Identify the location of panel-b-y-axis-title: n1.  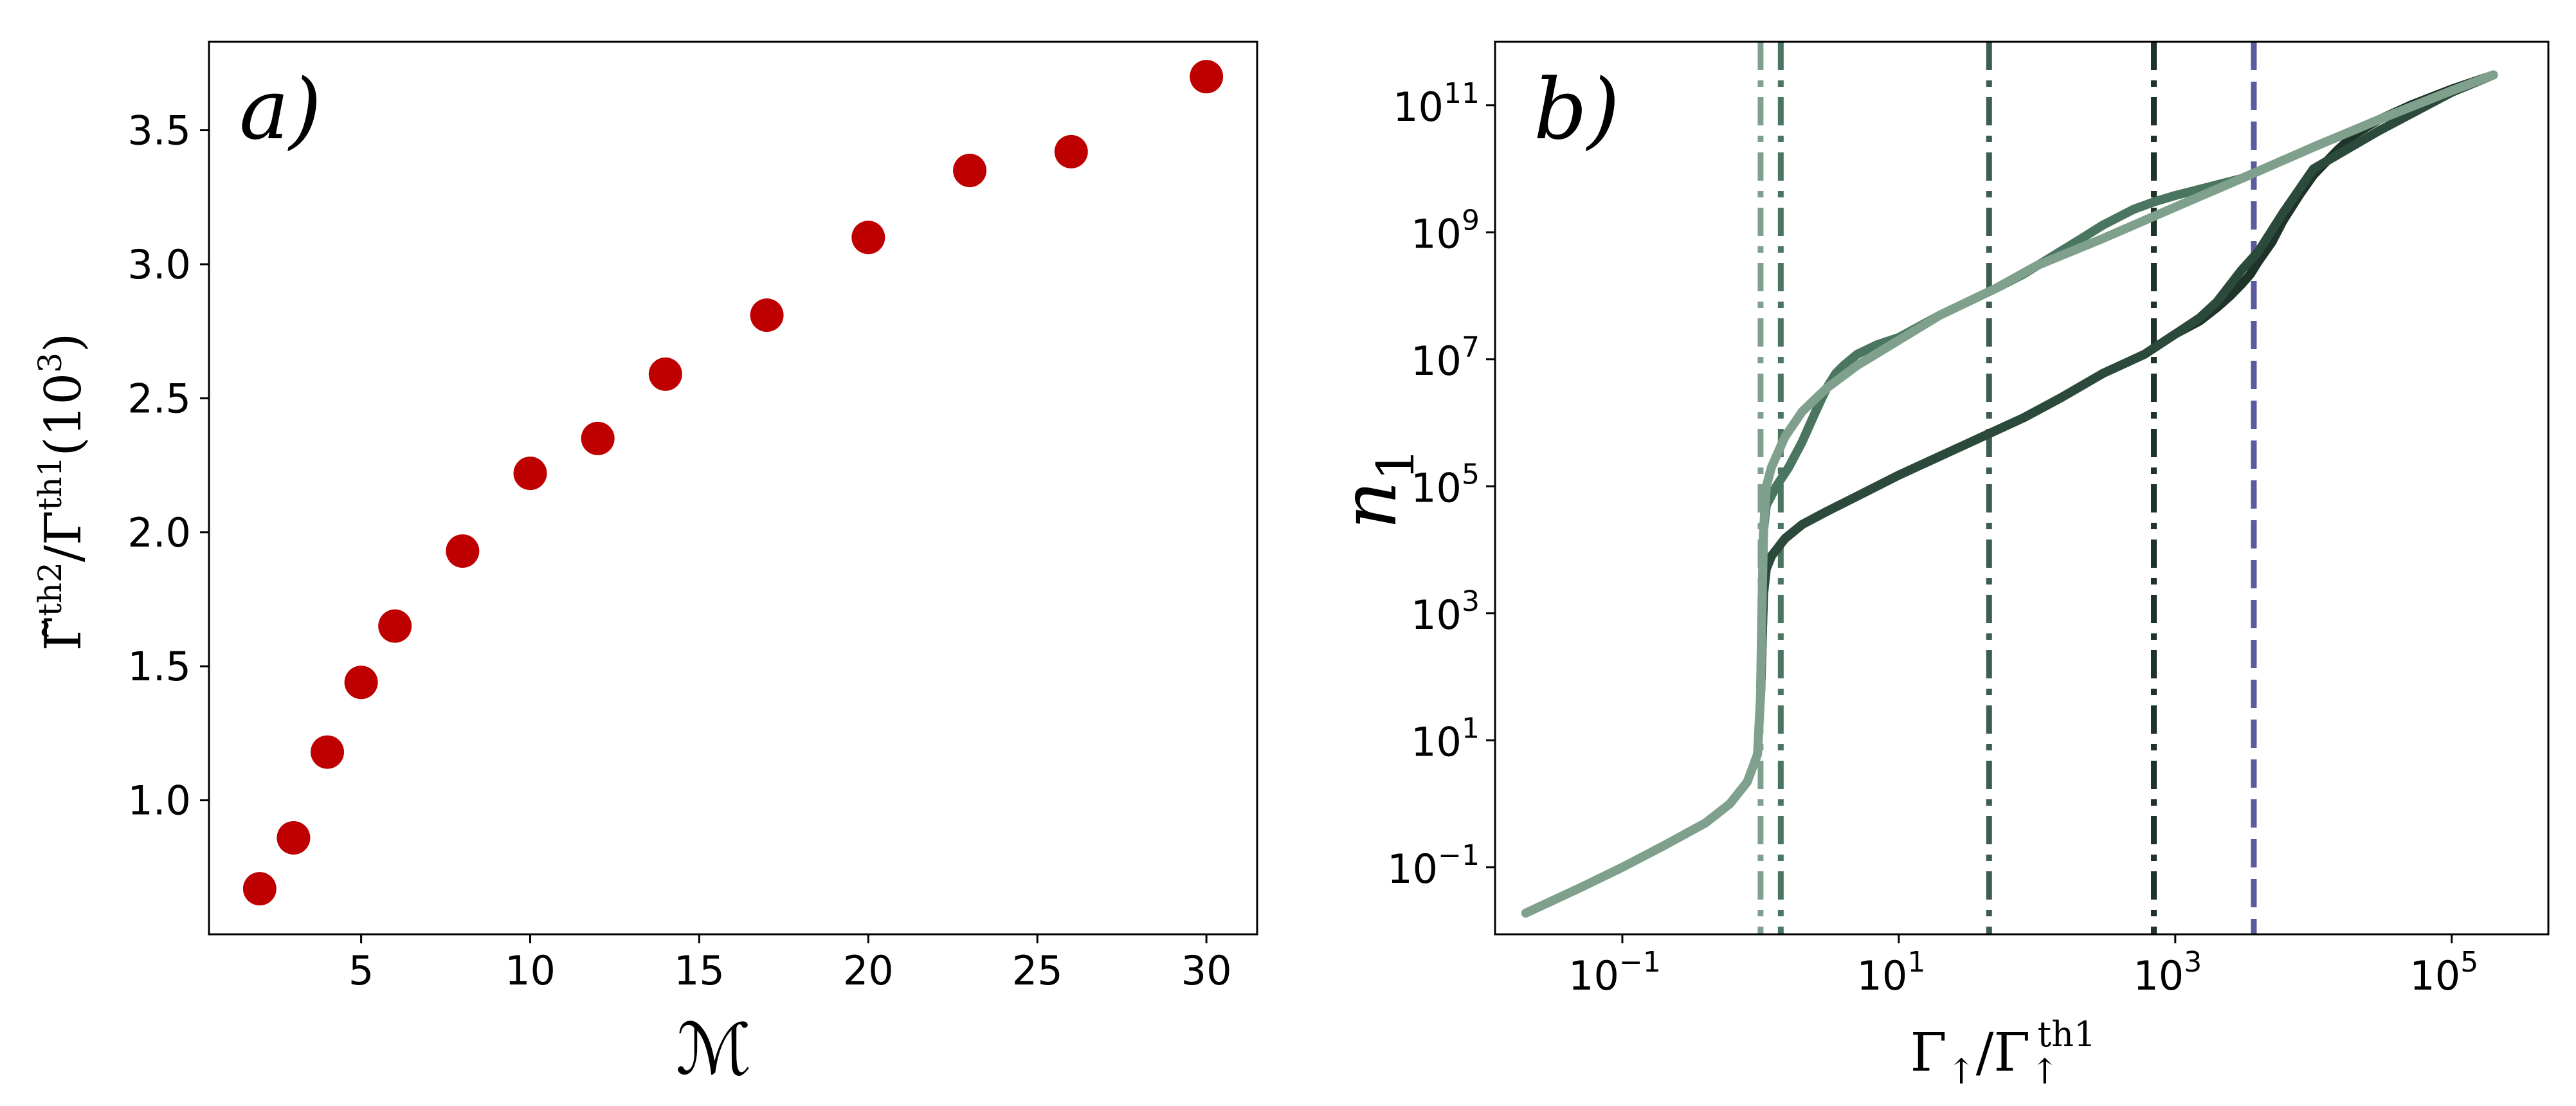
(1375, 489).